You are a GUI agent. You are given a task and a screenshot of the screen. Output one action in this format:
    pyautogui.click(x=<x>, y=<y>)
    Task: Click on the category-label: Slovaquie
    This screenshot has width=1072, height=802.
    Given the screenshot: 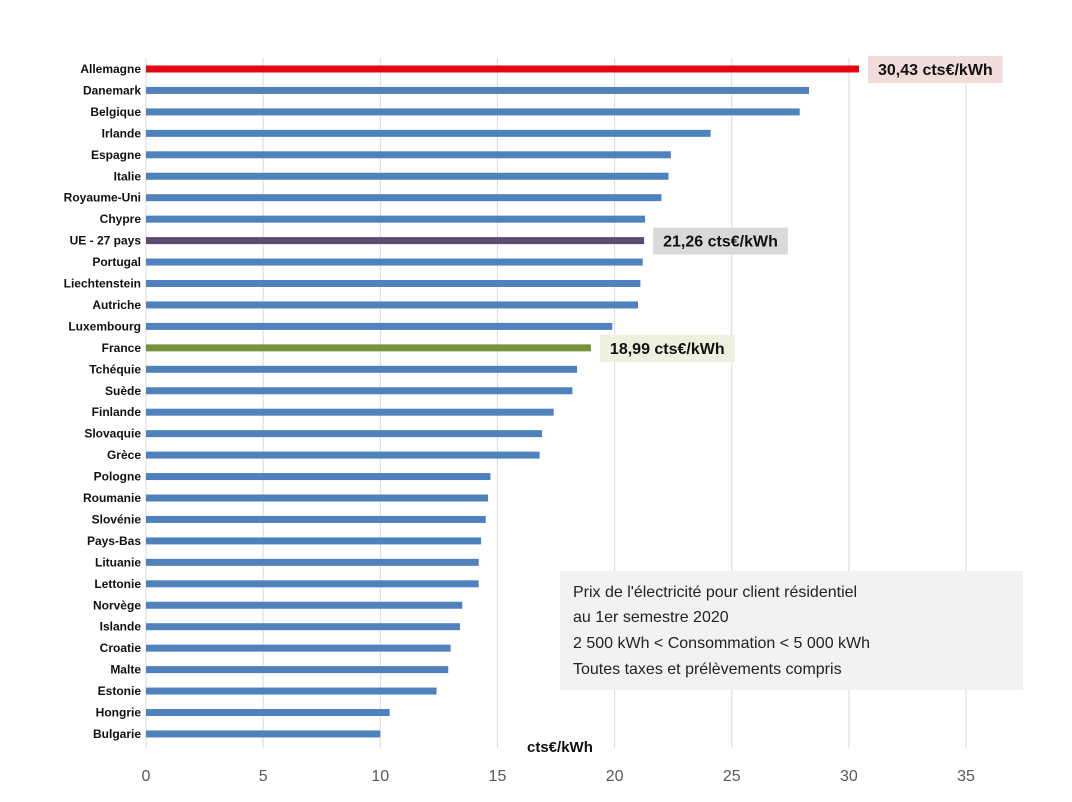 What is the action you would take?
    pyautogui.click(x=112, y=434)
    